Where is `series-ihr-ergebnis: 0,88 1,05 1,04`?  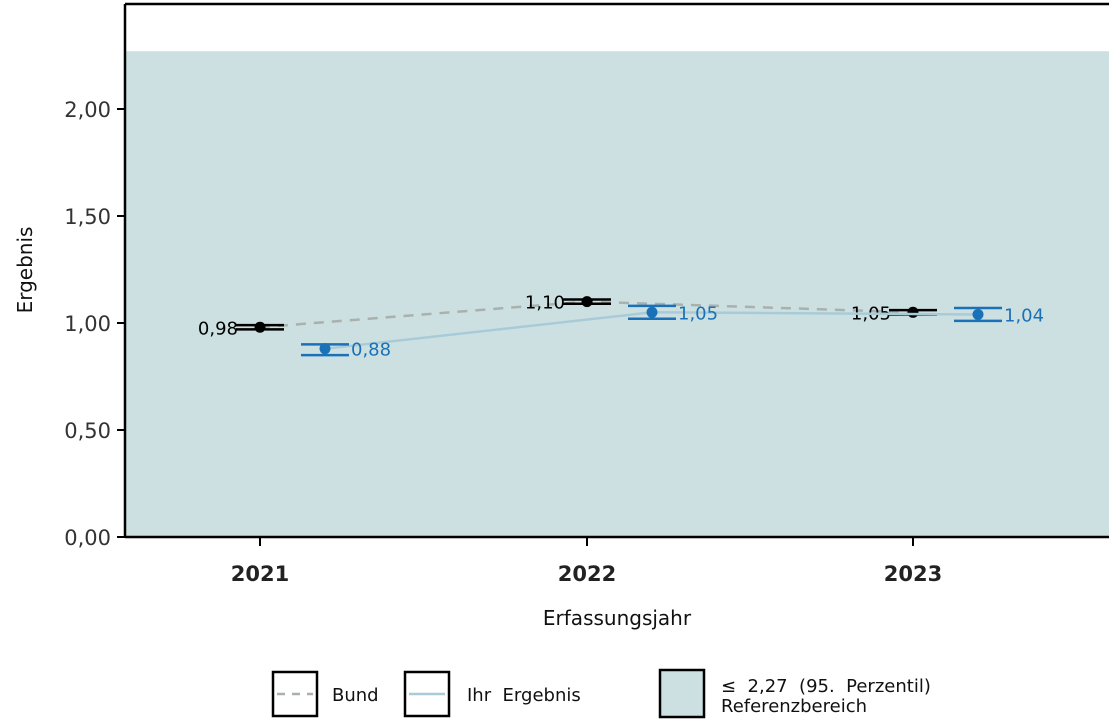 series-ihr-ergebnis: 0,88 1,05 1,04 is located at coordinates (672, 332).